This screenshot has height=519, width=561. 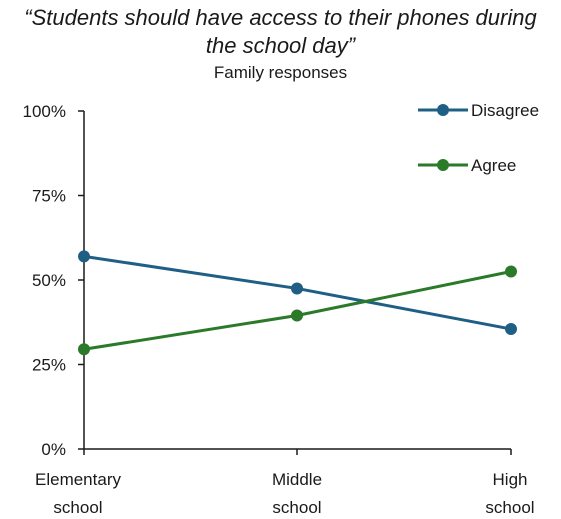 What do you see at coordinates (53, 449) in the screenshot?
I see `y-tick-label: 0%` at bounding box center [53, 449].